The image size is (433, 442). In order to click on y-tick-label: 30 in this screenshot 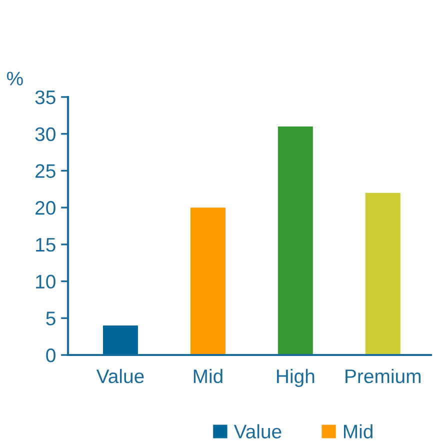, I will do `click(45, 134)`.